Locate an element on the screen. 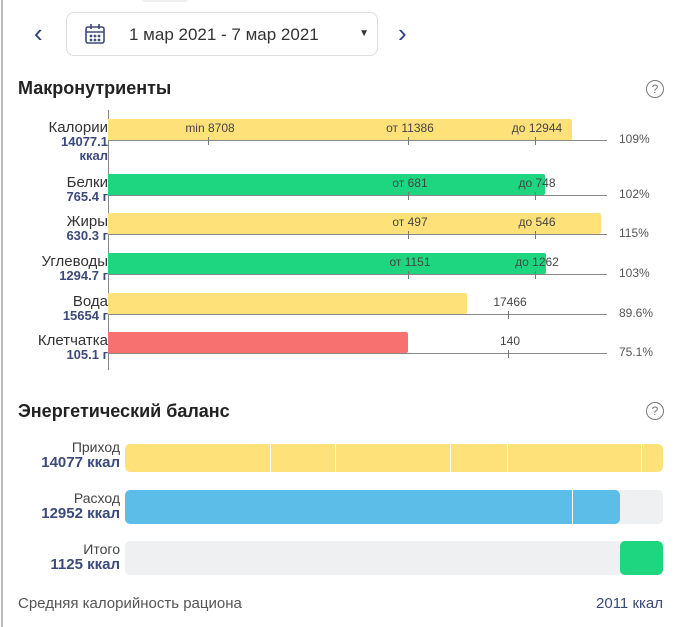  macro-value: 1294.7 г is located at coordinates (83, 275).